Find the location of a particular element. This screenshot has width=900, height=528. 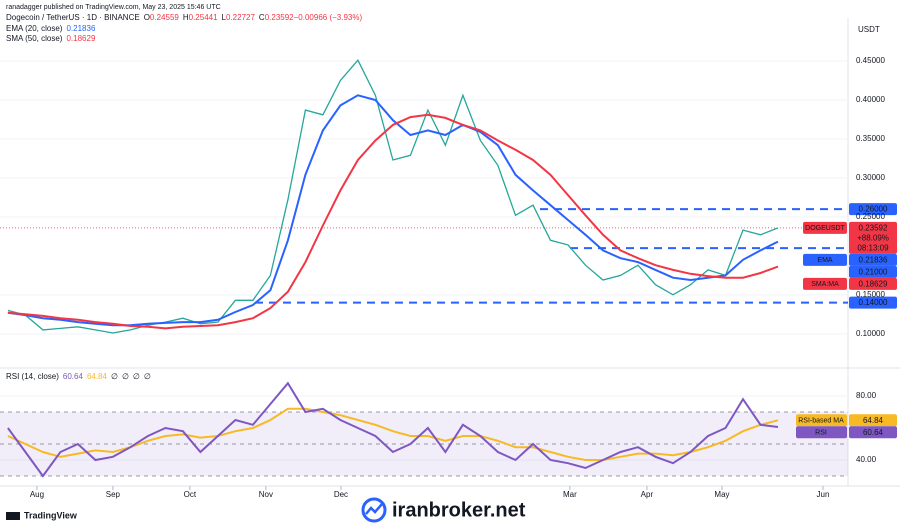

series-value-label: 64.84 is located at coordinates (873, 420).